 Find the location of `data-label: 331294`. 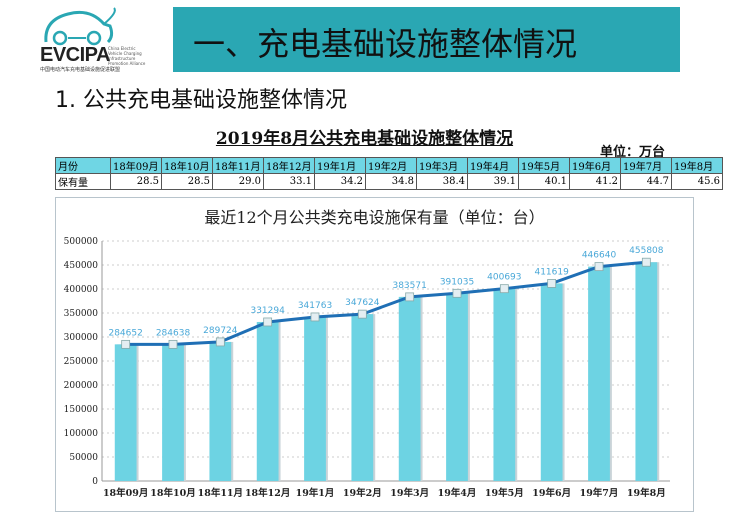

data-label: 331294 is located at coordinates (267, 311).